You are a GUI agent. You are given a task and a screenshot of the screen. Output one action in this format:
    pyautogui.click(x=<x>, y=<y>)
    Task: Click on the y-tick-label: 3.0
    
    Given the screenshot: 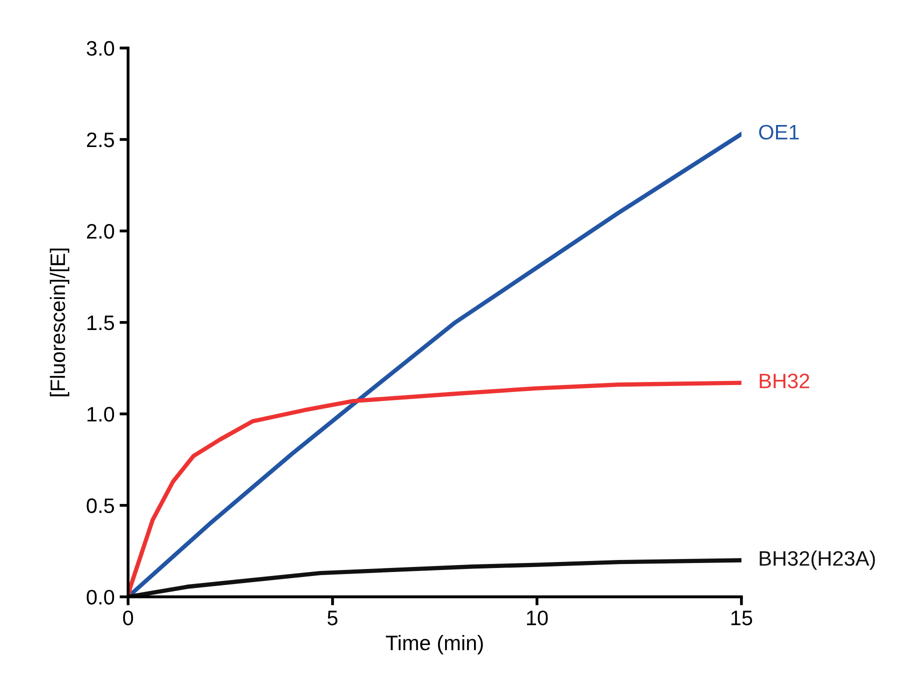 What is the action you would take?
    pyautogui.click(x=100, y=48)
    